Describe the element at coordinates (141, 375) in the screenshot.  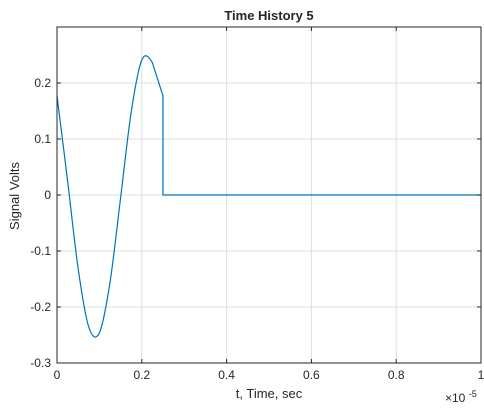
I see `x-tick-label: 0.2` at that location.